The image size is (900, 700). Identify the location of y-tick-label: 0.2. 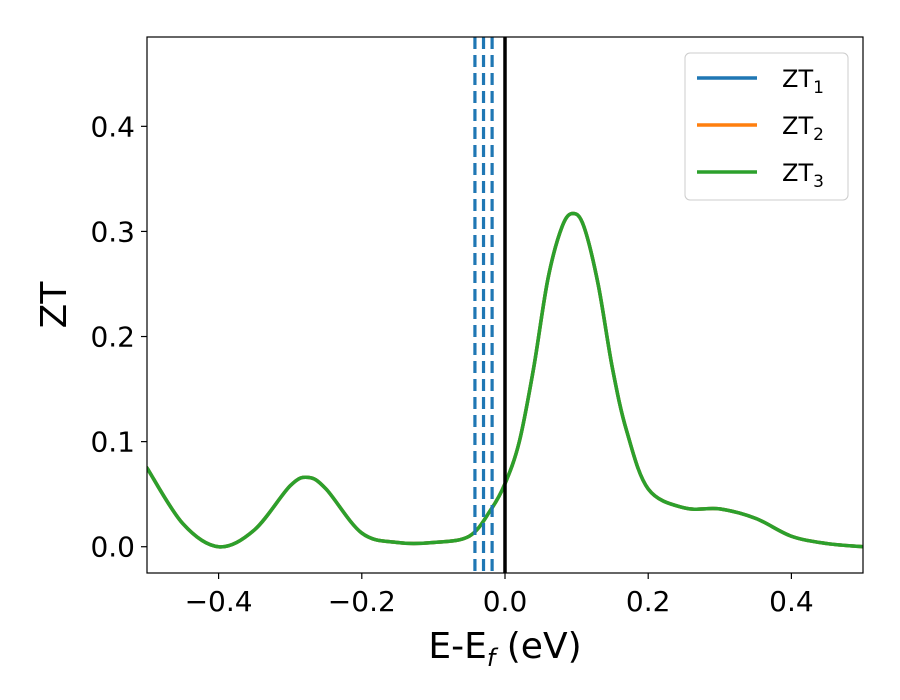
(112, 337).